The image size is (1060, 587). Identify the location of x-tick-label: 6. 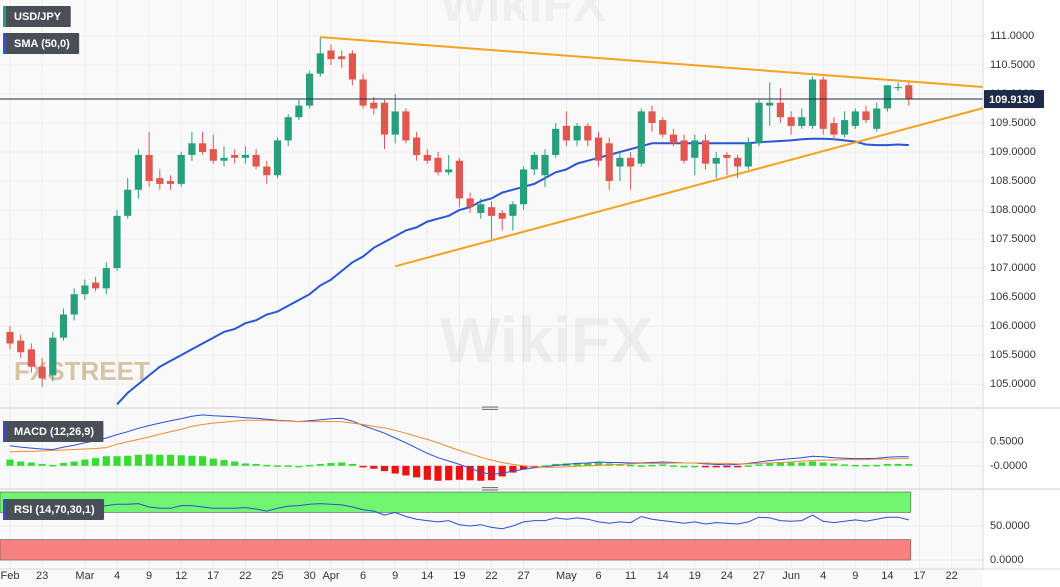
(363, 576).